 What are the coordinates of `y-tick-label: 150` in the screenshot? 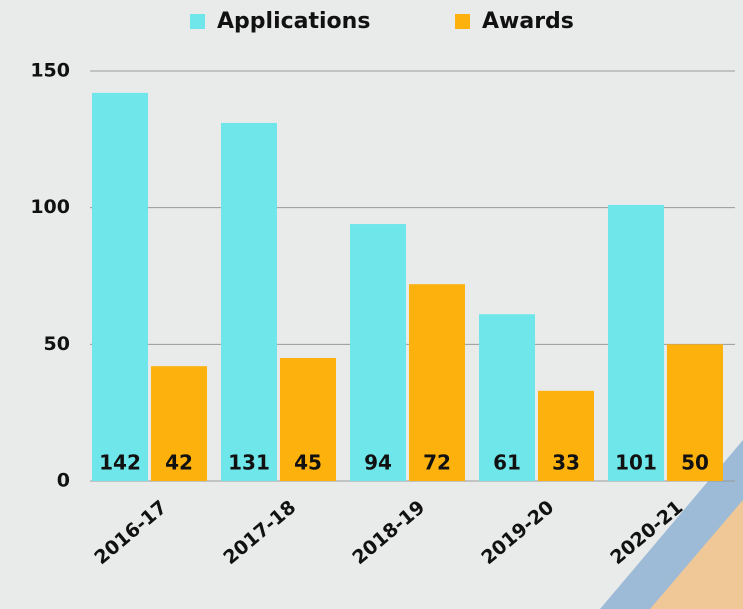 It's located at (50, 71).